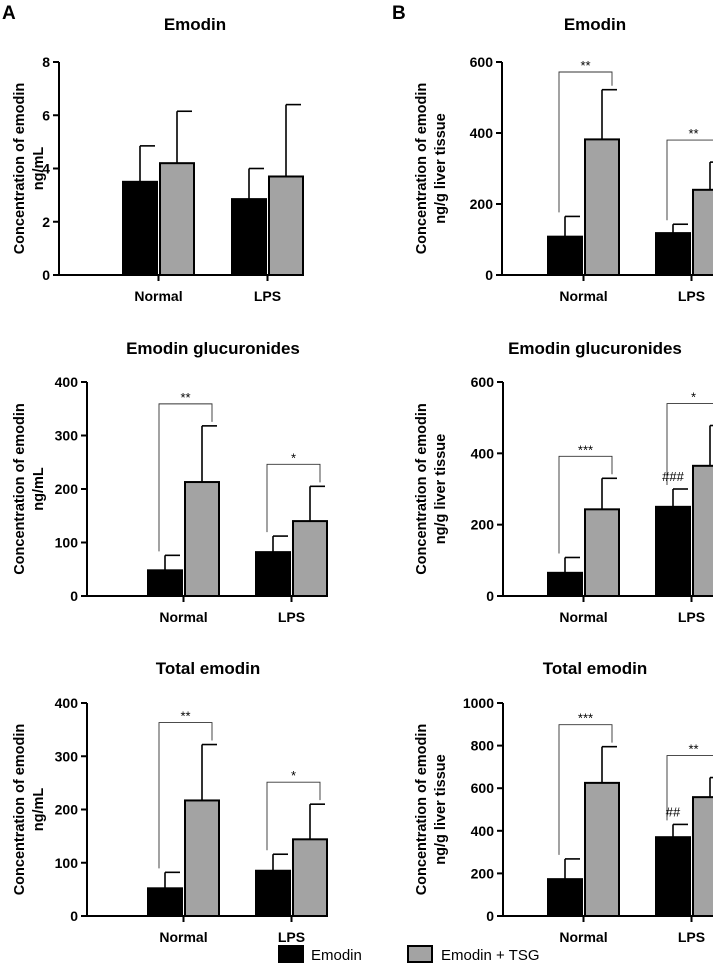 The image size is (713, 975). What do you see at coordinates (67, 756) in the screenshot?
I see `y-tick-label: 300` at bounding box center [67, 756].